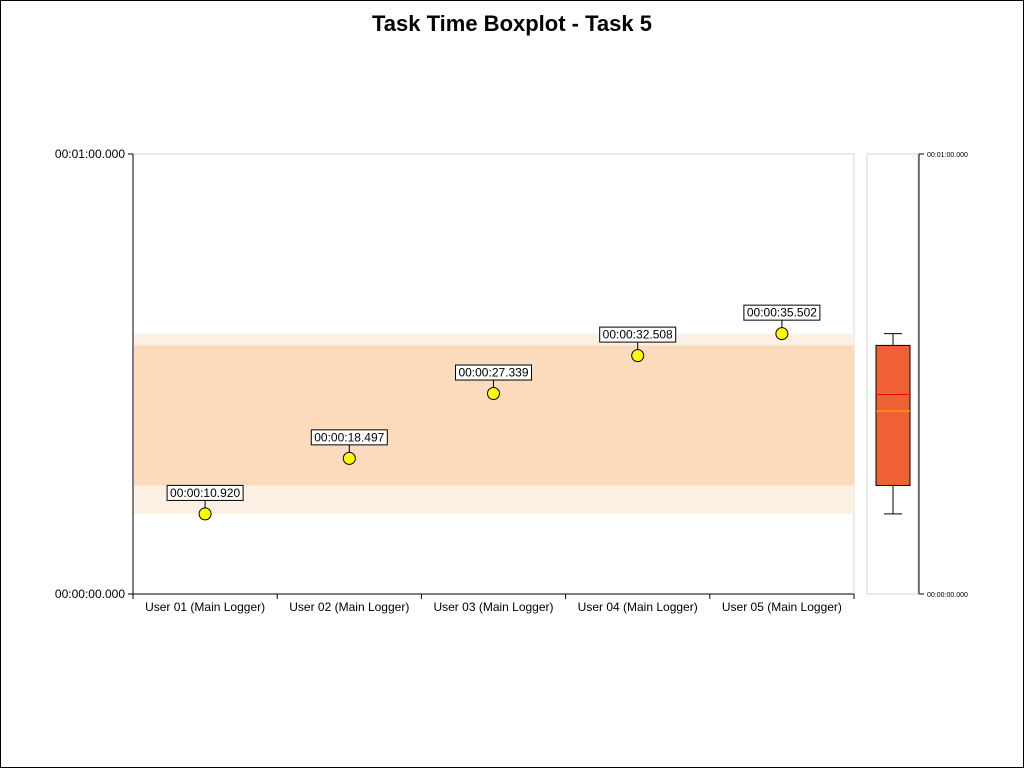 The image size is (1024, 768). I want to click on boxplot-panel: 00:00:00.000 00:01:00.000, so click(917, 375).